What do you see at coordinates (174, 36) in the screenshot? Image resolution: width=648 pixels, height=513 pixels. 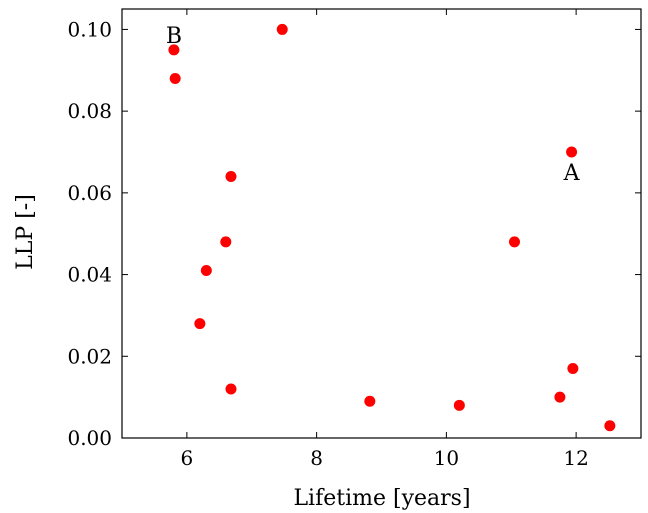 I see `annotation-label: B` at bounding box center [174, 36].